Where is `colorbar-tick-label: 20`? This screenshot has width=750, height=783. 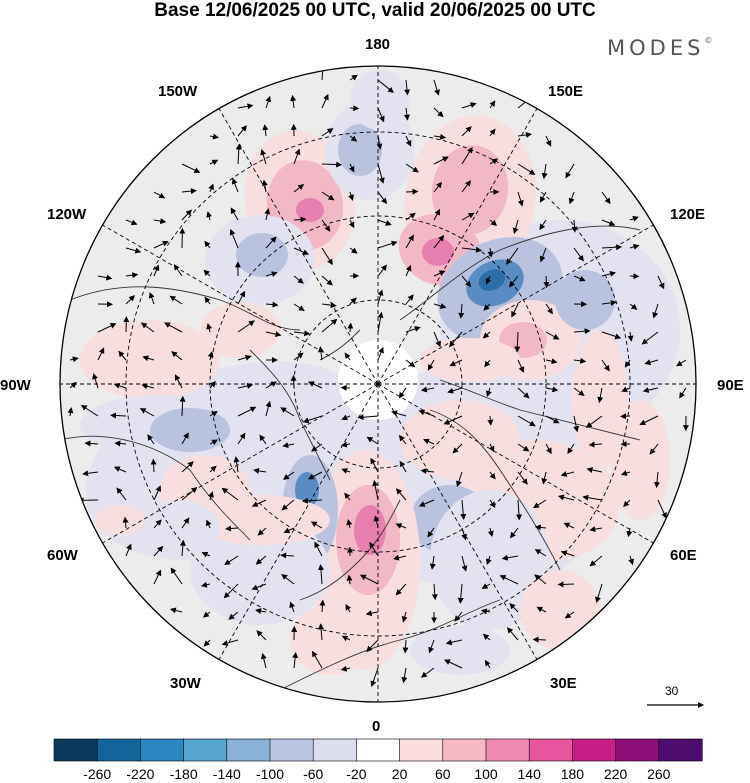 colorbar-tick-label: 20 is located at coordinates (399, 774).